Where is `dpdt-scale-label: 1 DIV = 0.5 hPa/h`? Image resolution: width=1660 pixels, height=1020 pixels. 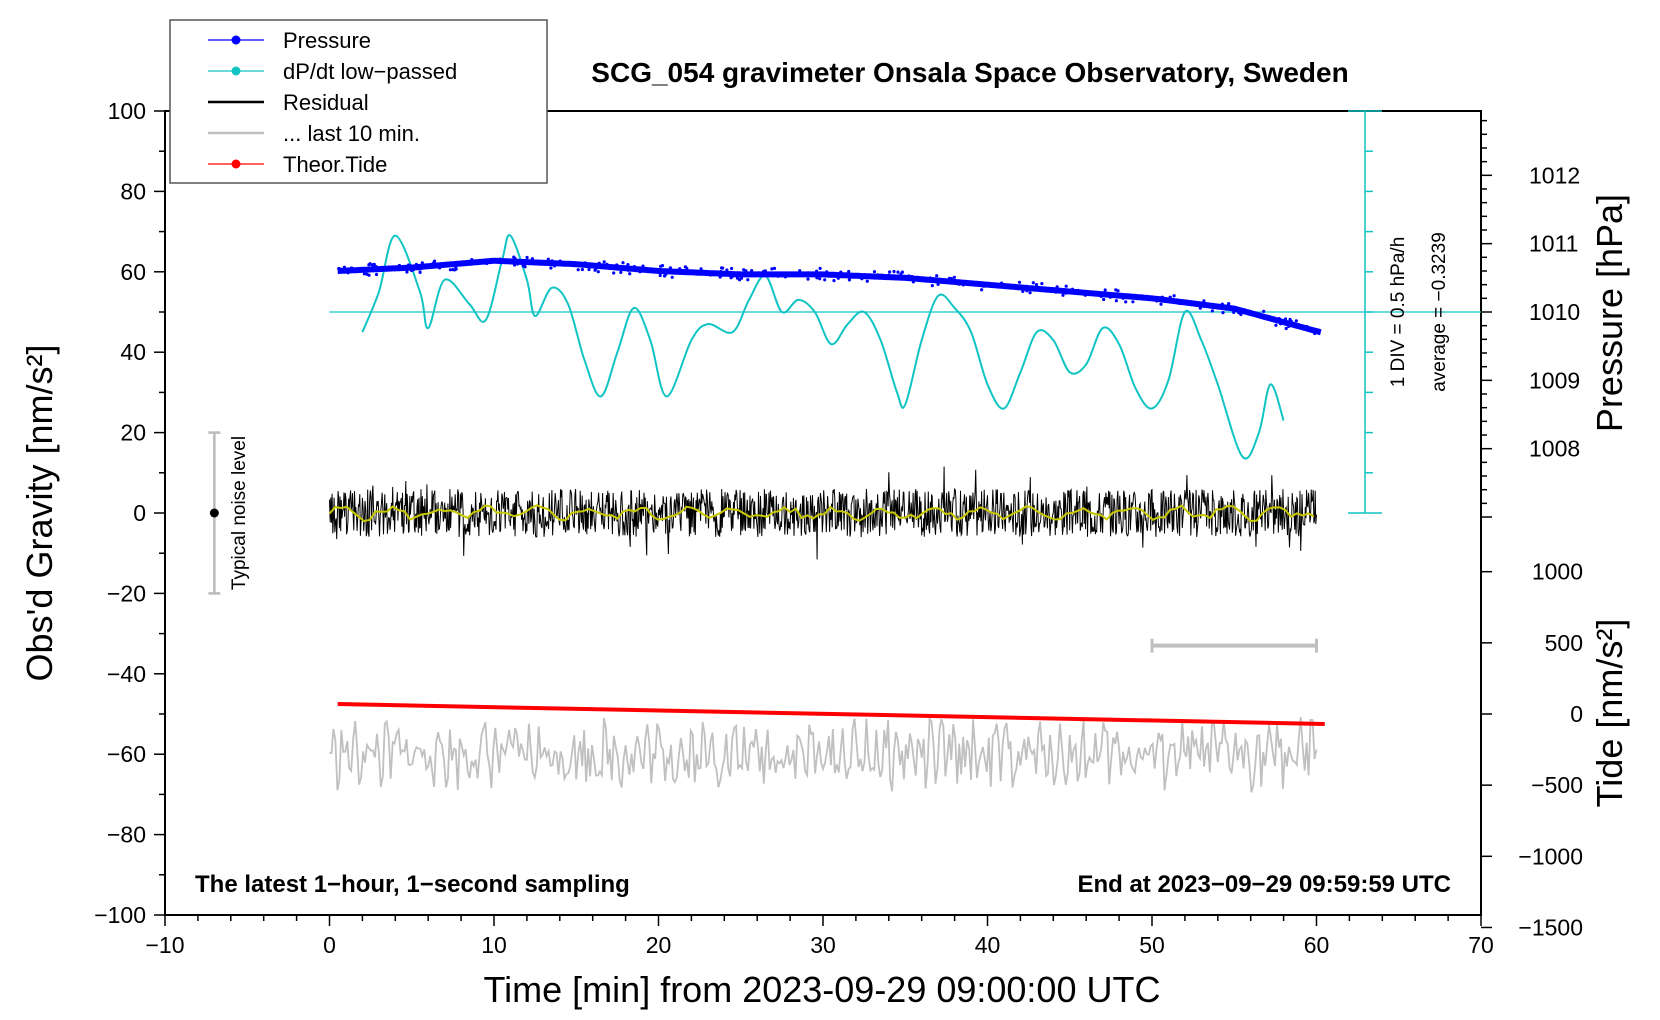
dpdt-scale-label: 1 DIV = 0.5 hPa/h is located at coordinates (1398, 312).